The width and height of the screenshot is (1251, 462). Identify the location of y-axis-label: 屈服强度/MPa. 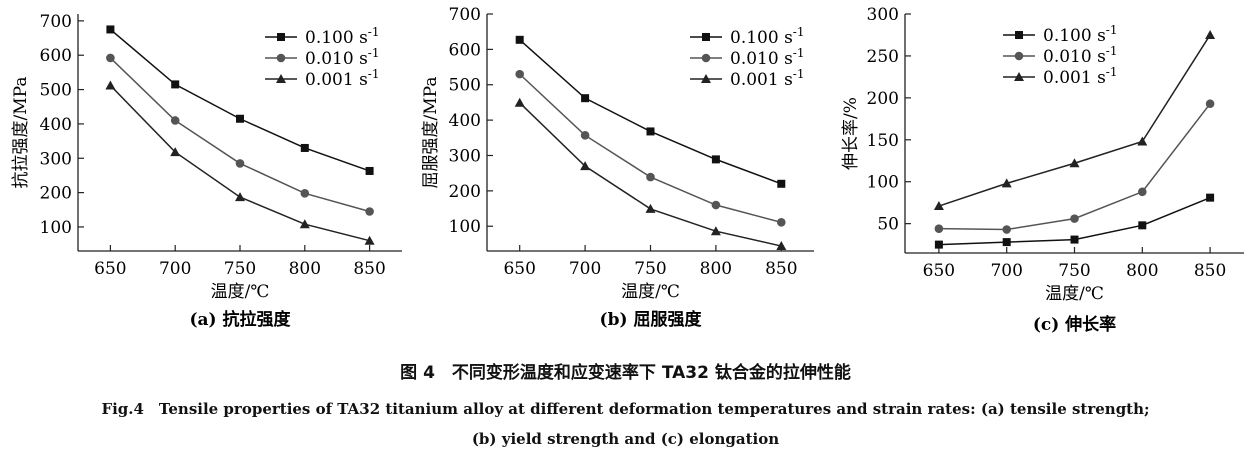
(431, 133).